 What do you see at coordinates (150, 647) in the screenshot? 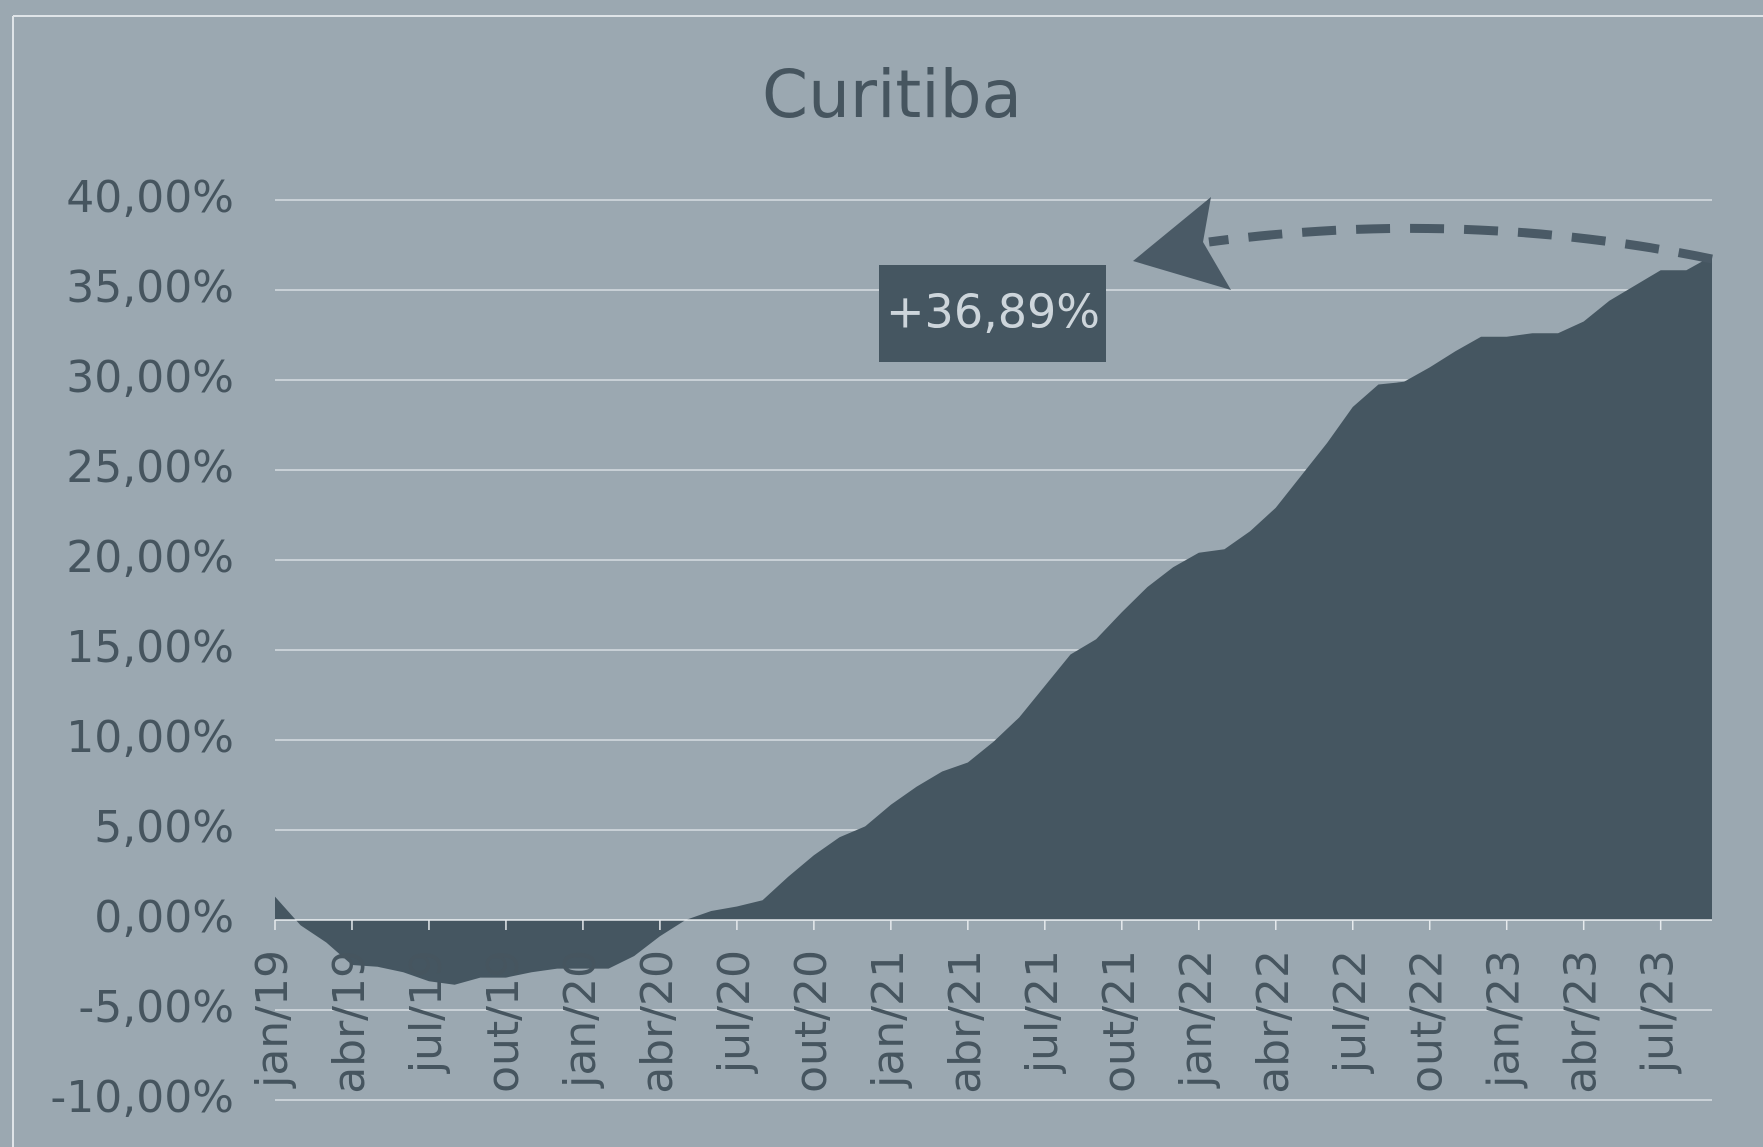
I see `y-tick-label: 15,00%` at bounding box center [150, 647].